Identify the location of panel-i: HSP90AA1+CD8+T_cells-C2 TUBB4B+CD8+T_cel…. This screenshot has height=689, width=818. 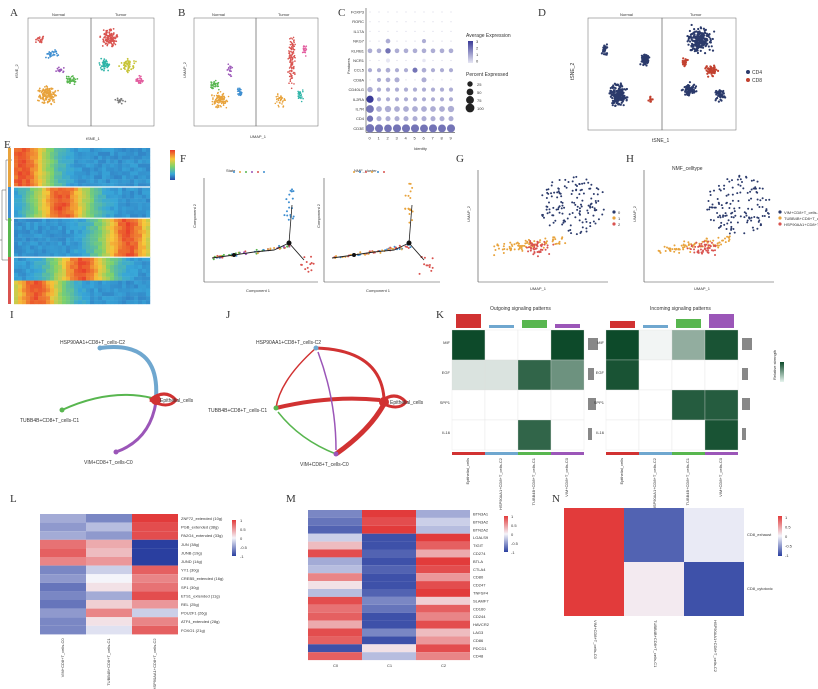
(107, 403).